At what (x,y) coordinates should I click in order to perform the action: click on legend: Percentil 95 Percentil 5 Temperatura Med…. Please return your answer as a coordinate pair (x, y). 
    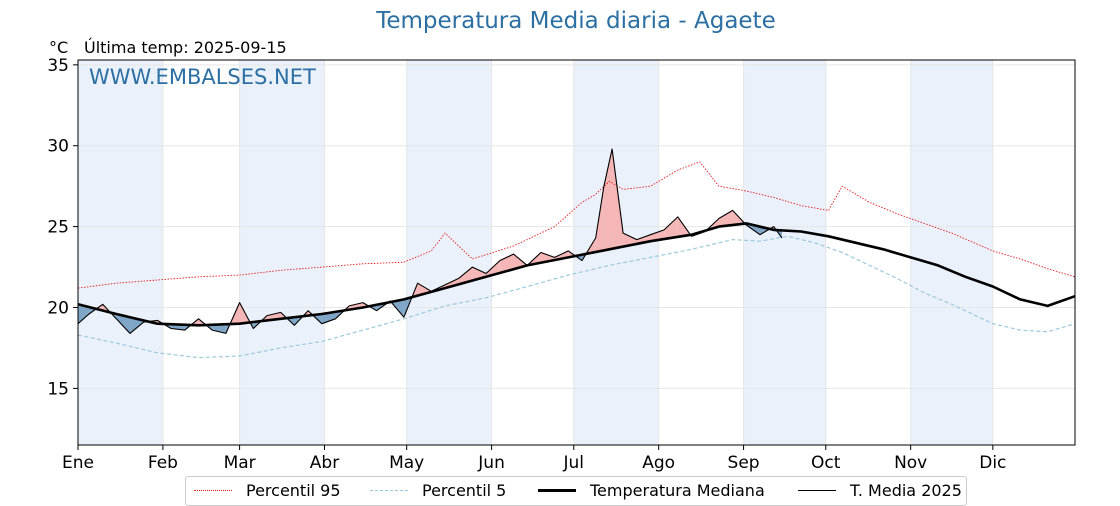
    Looking at the image, I should click on (576, 491).